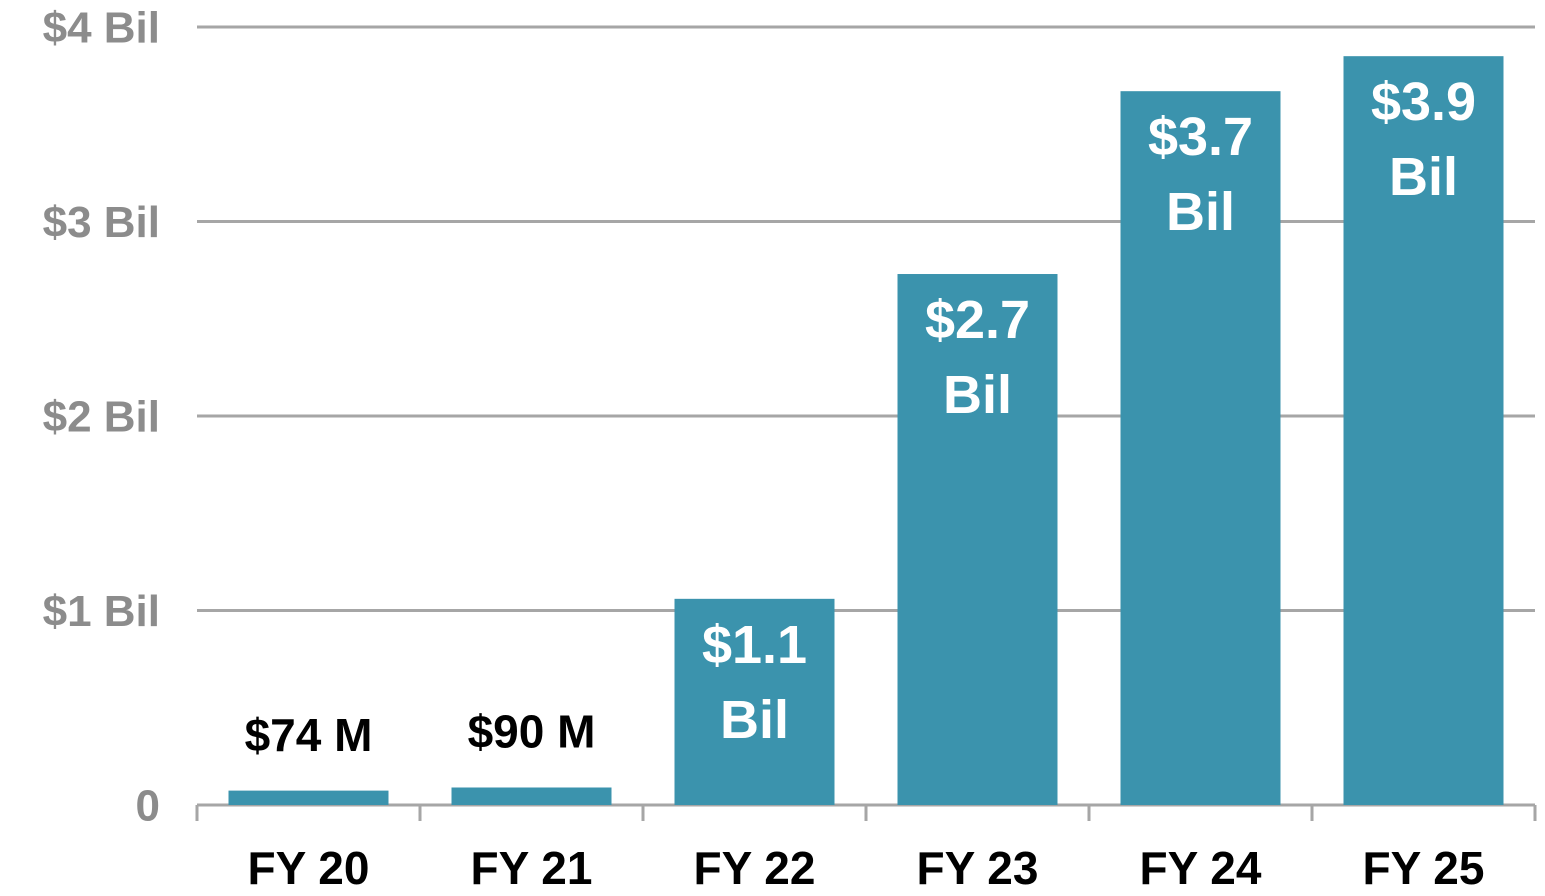 This screenshot has height=896, width=1545. Describe the element at coordinates (755, 868) in the screenshot. I see `x-tick-label: FY 22` at that location.